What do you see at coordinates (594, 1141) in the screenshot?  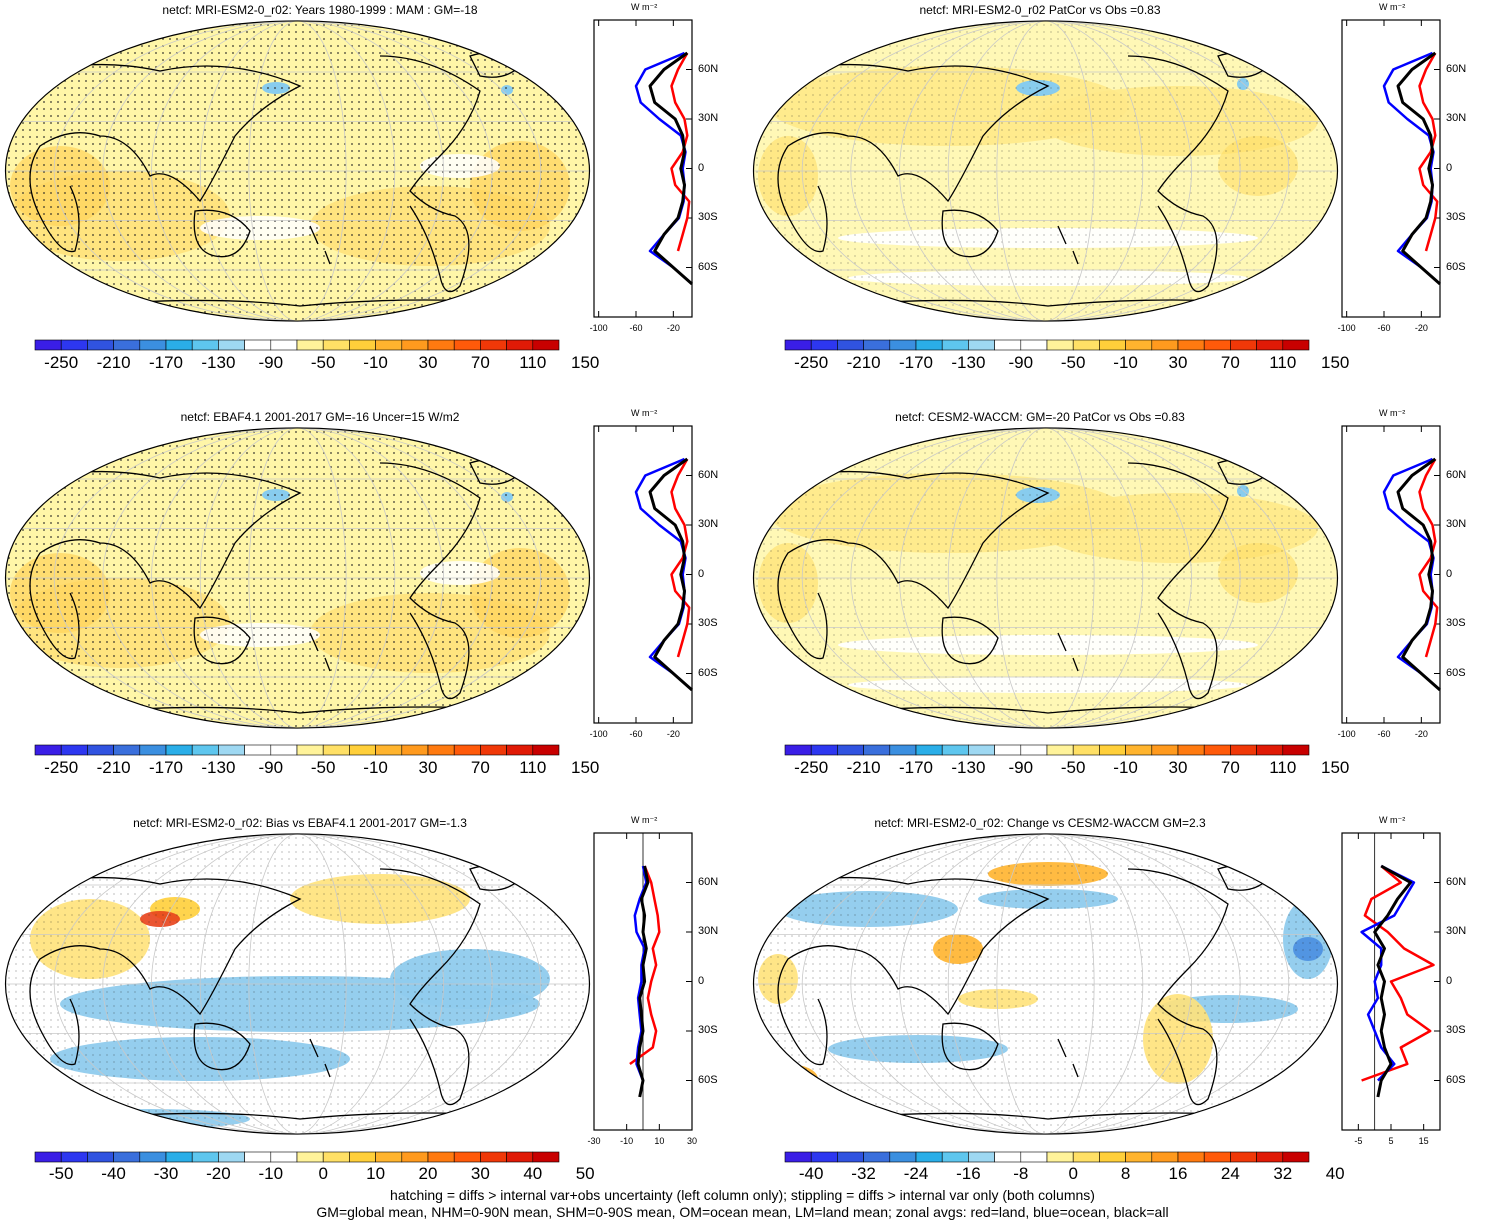 I see `zonal-x-label: -30` at bounding box center [594, 1141].